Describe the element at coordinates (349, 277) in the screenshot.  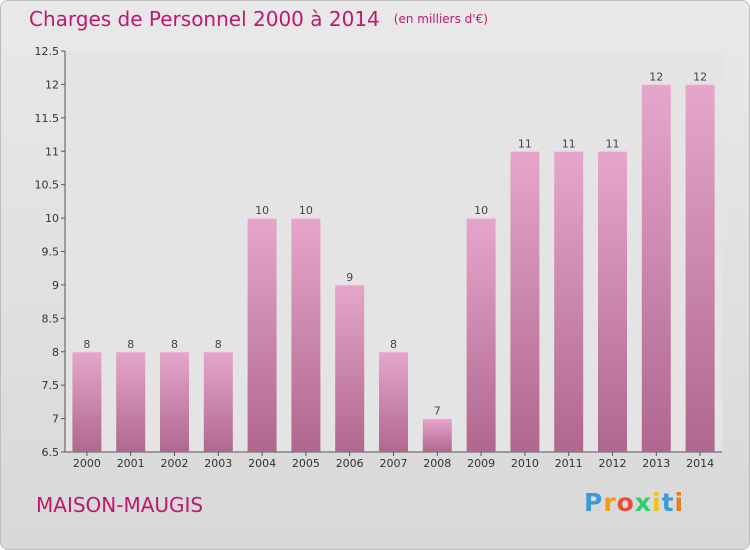
I see `data-label: 9` at that location.